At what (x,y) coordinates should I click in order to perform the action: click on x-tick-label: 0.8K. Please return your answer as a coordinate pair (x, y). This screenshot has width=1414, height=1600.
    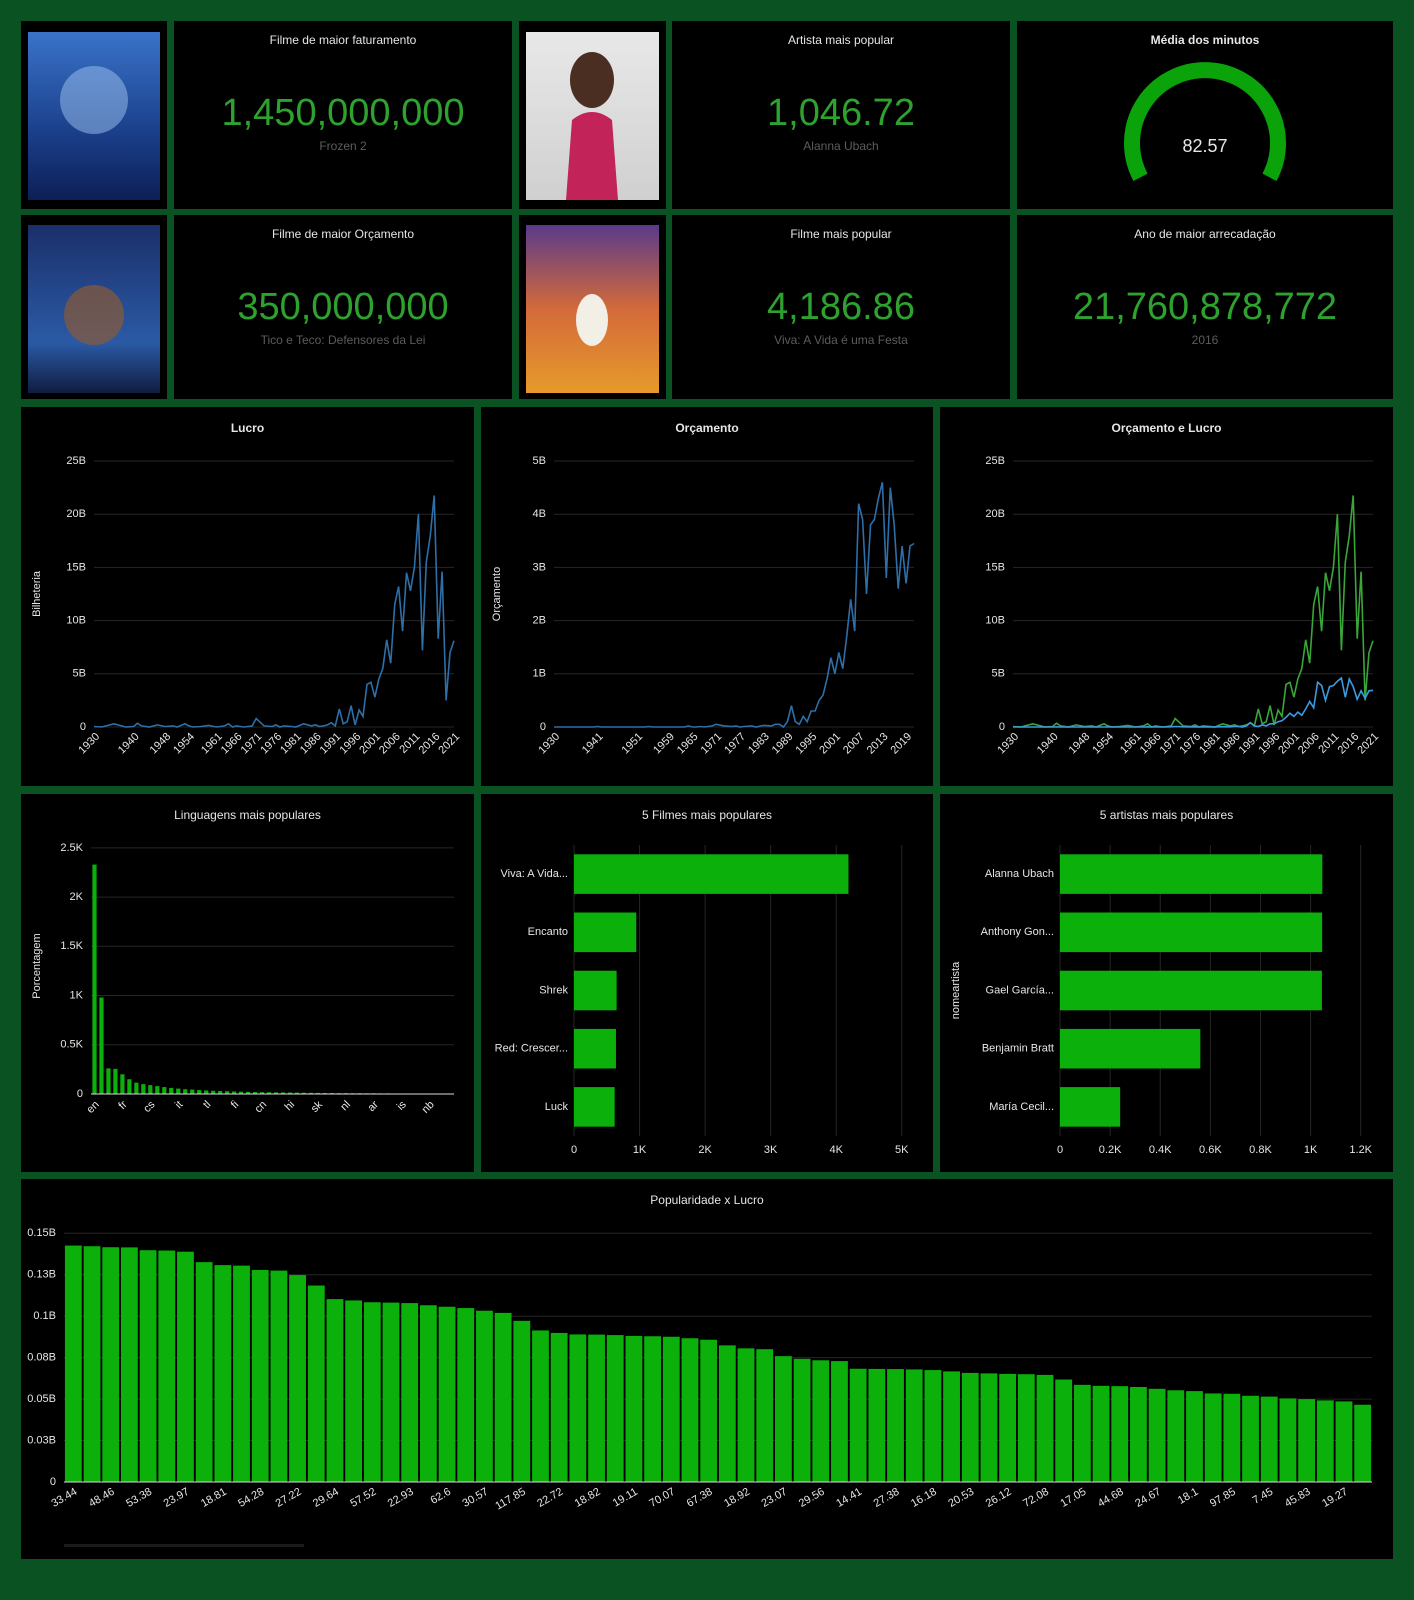
    Looking at the image, I should click on (1260, 1150).